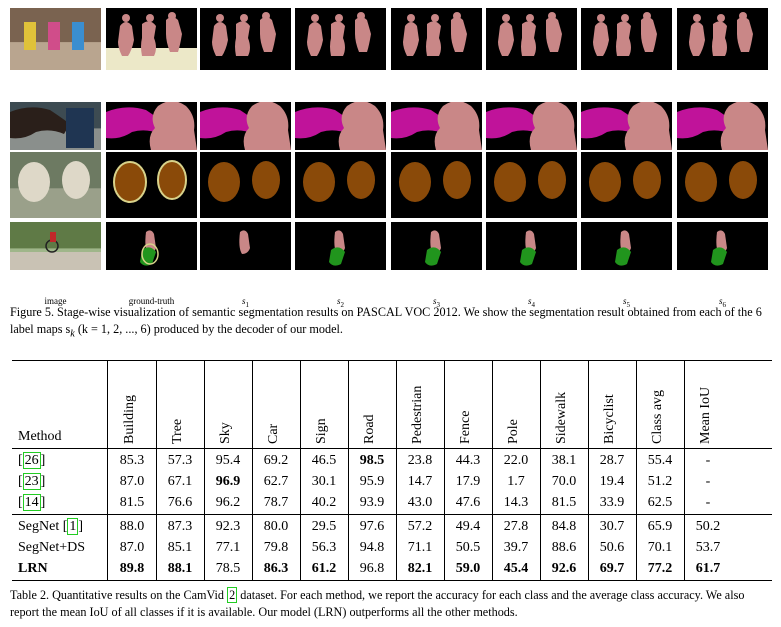 This screenshot has width=781, height=627. What do you see at coordinates (564, 460) in the screenshot?
I see `table-cell: 38.1` at bounding box center [564, 460].